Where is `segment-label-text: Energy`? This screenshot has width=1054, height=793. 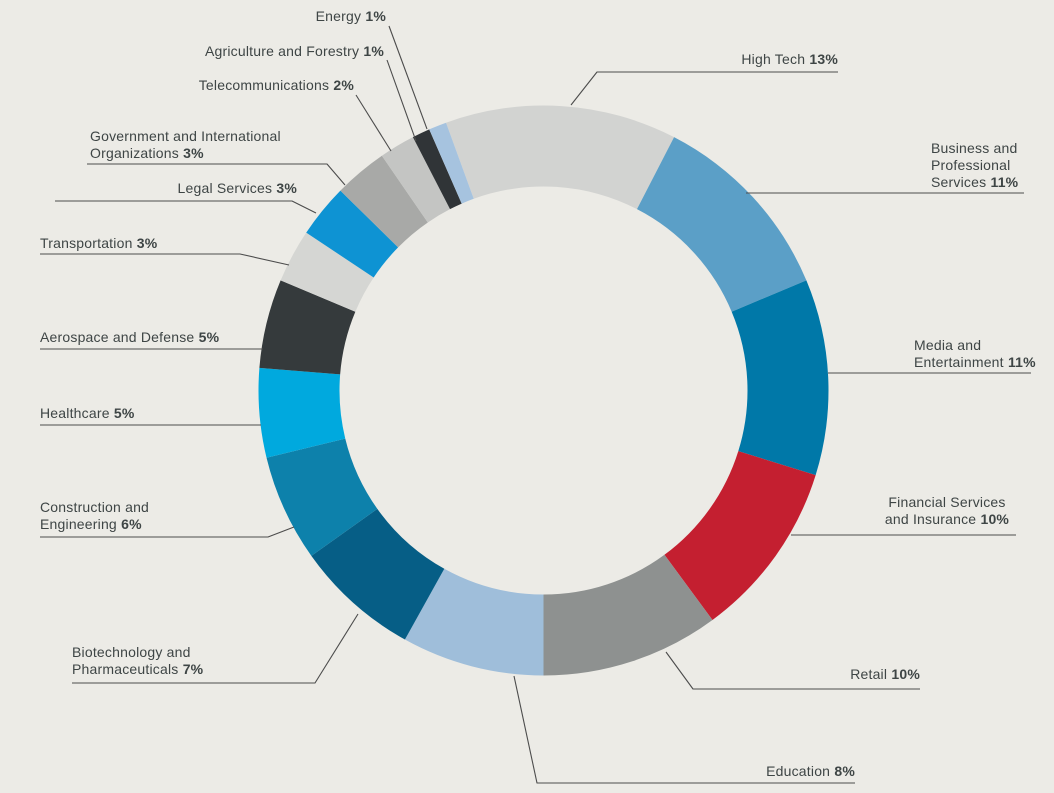 segment-label-text: Energy is located at coordinates (338, 16).